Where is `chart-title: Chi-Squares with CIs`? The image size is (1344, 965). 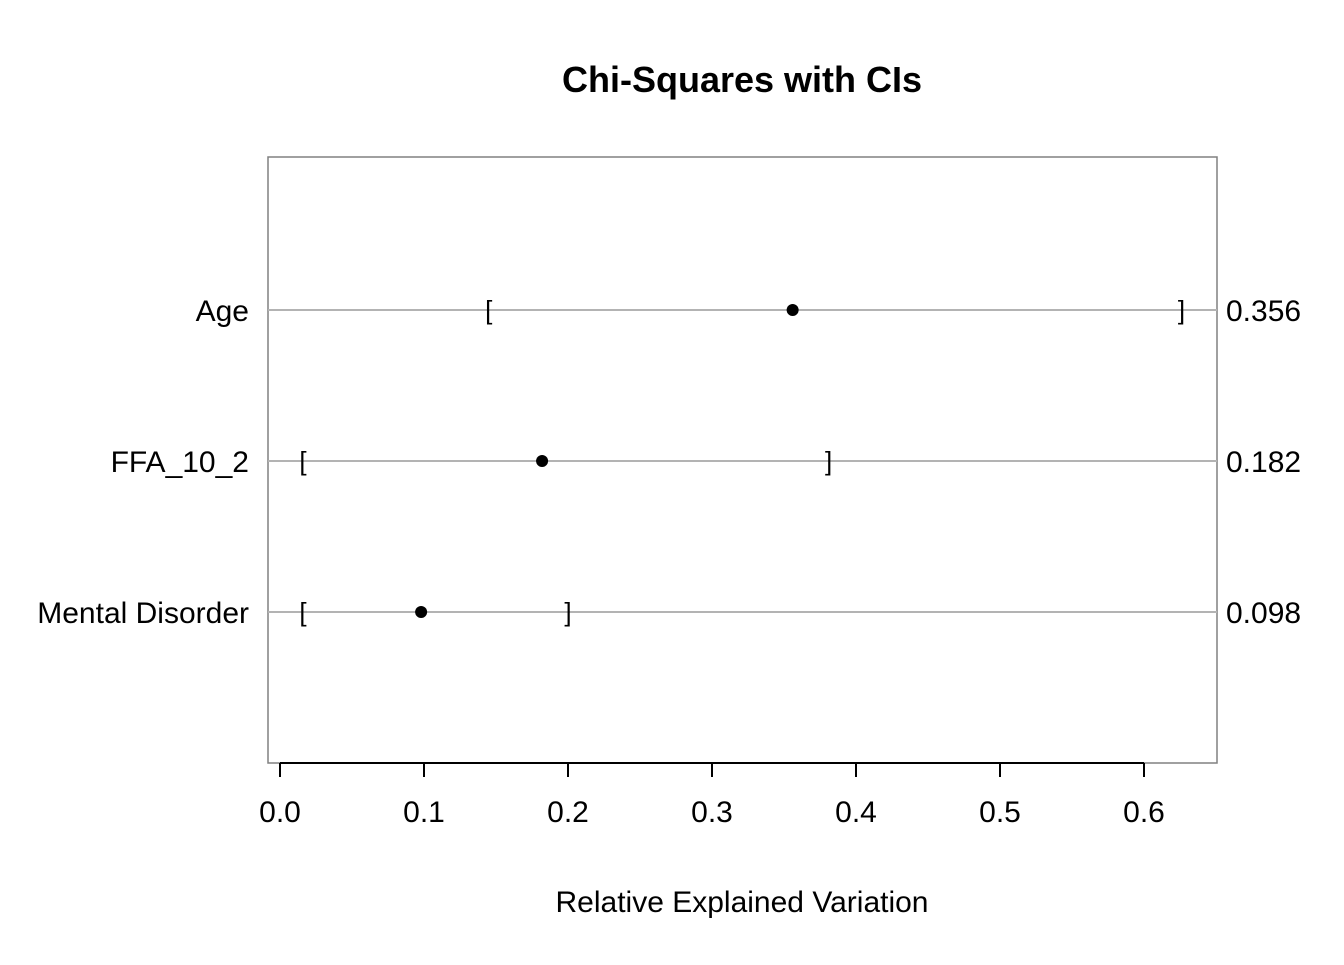
chart-title: Chi-Squares with CIs is located at coordinates (742, 79).